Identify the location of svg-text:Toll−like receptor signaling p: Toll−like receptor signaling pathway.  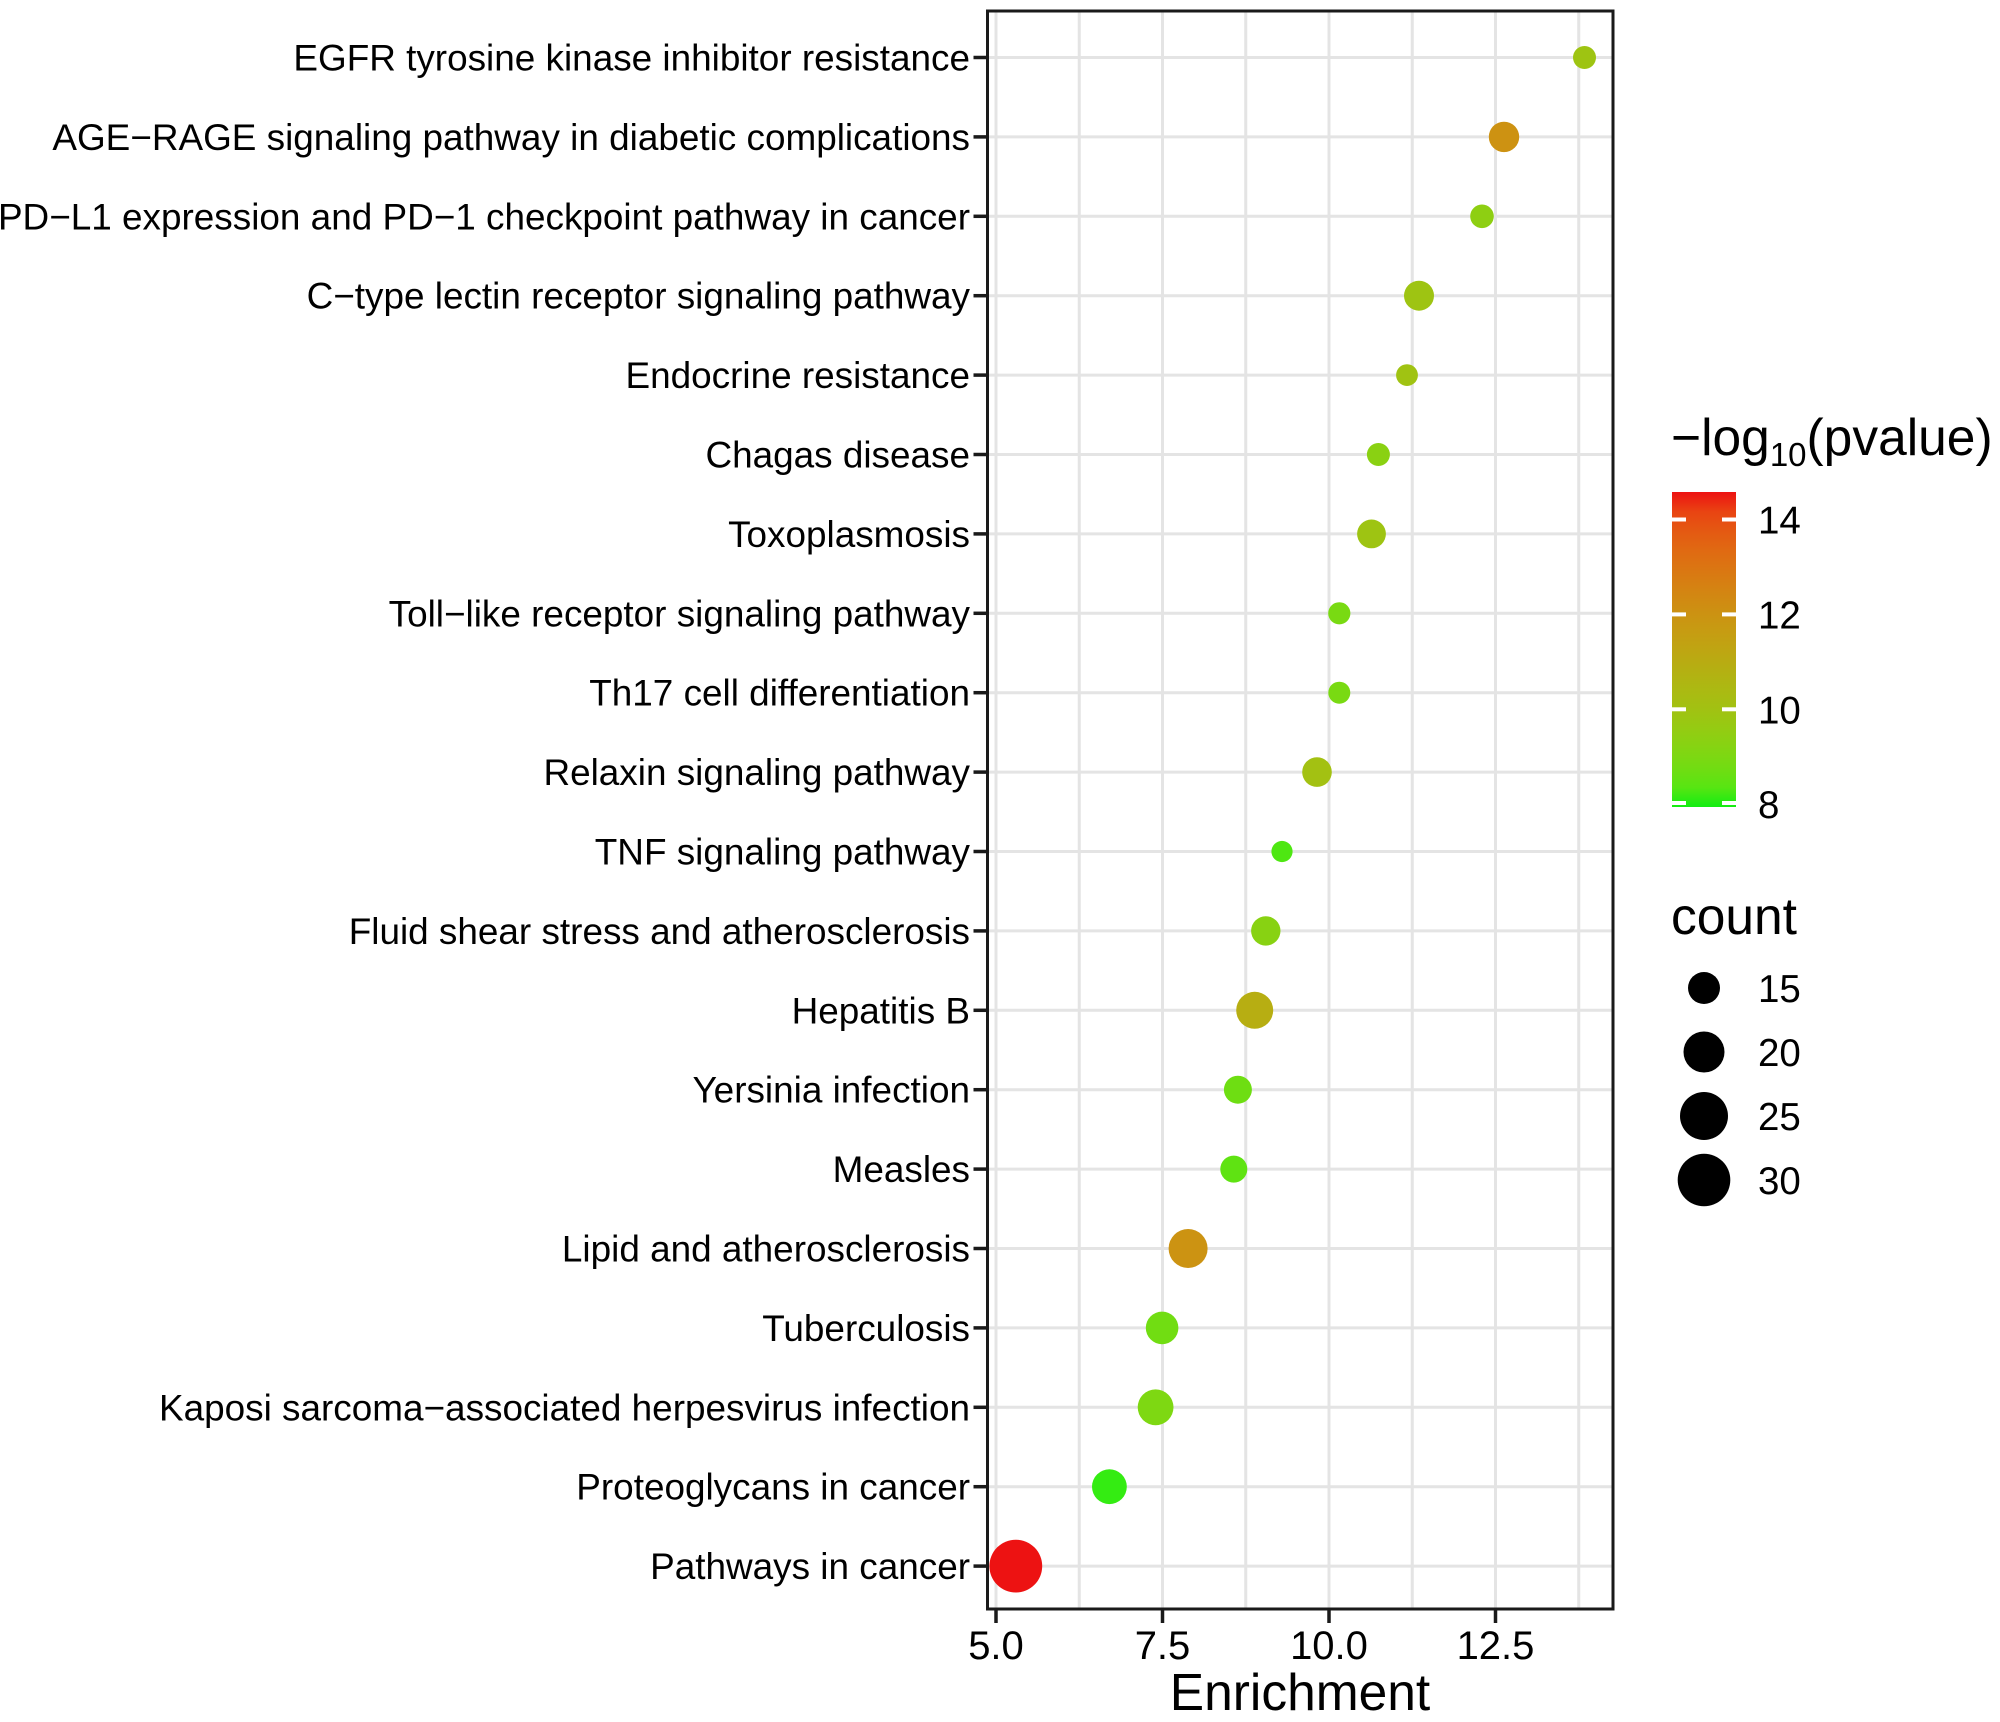
(680, 613).